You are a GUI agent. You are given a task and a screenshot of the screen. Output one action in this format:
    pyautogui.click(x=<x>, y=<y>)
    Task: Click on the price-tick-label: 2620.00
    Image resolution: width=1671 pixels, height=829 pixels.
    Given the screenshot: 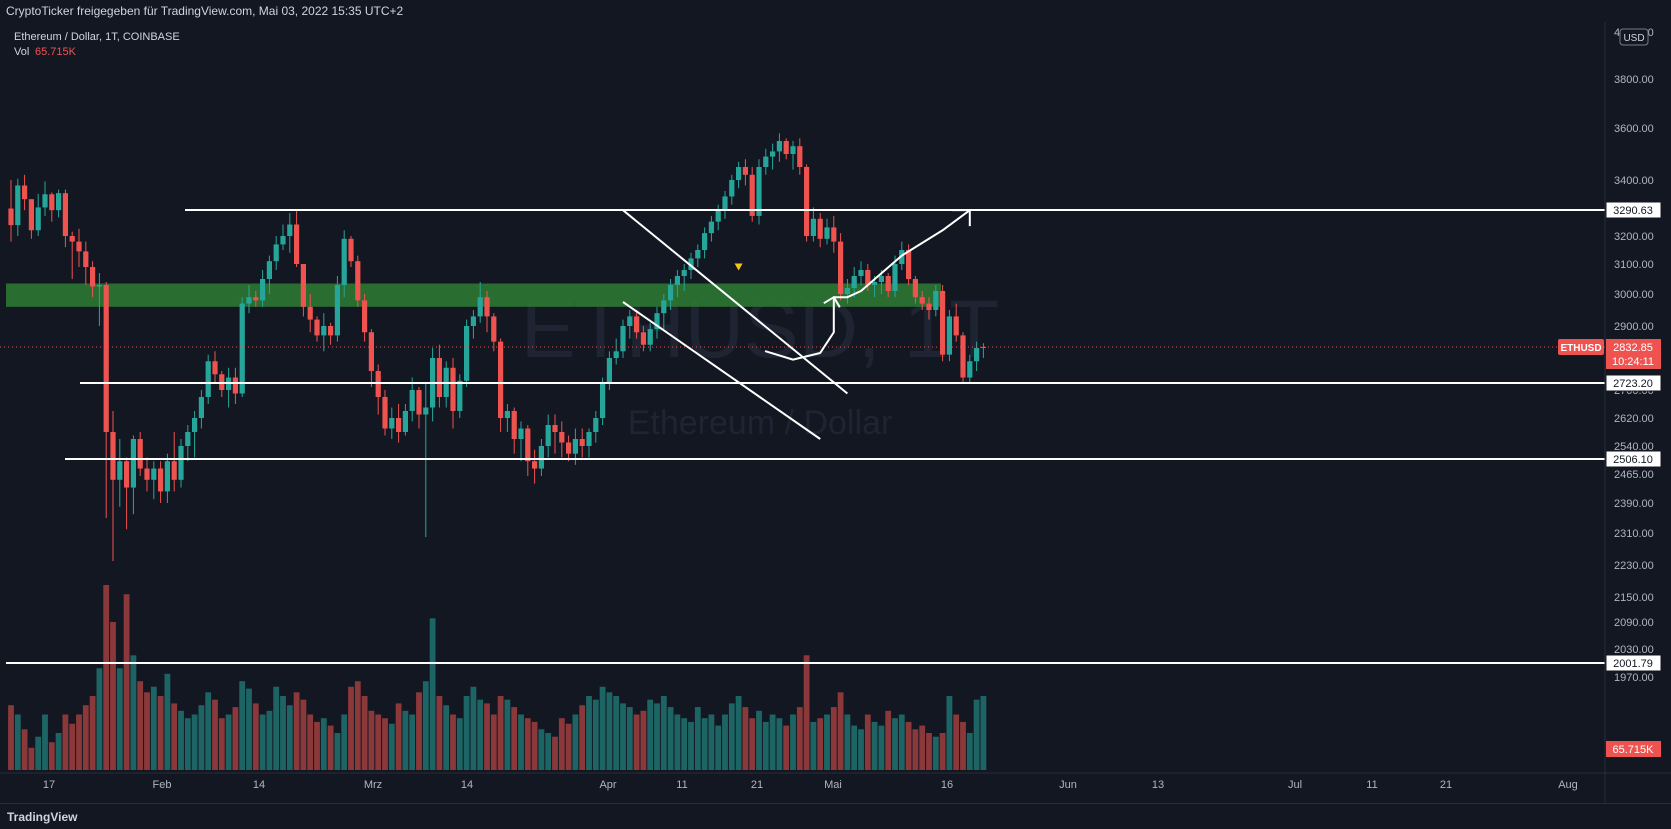 What is the action you would take?
    pyautogui.click(x=1634, y=419)
    